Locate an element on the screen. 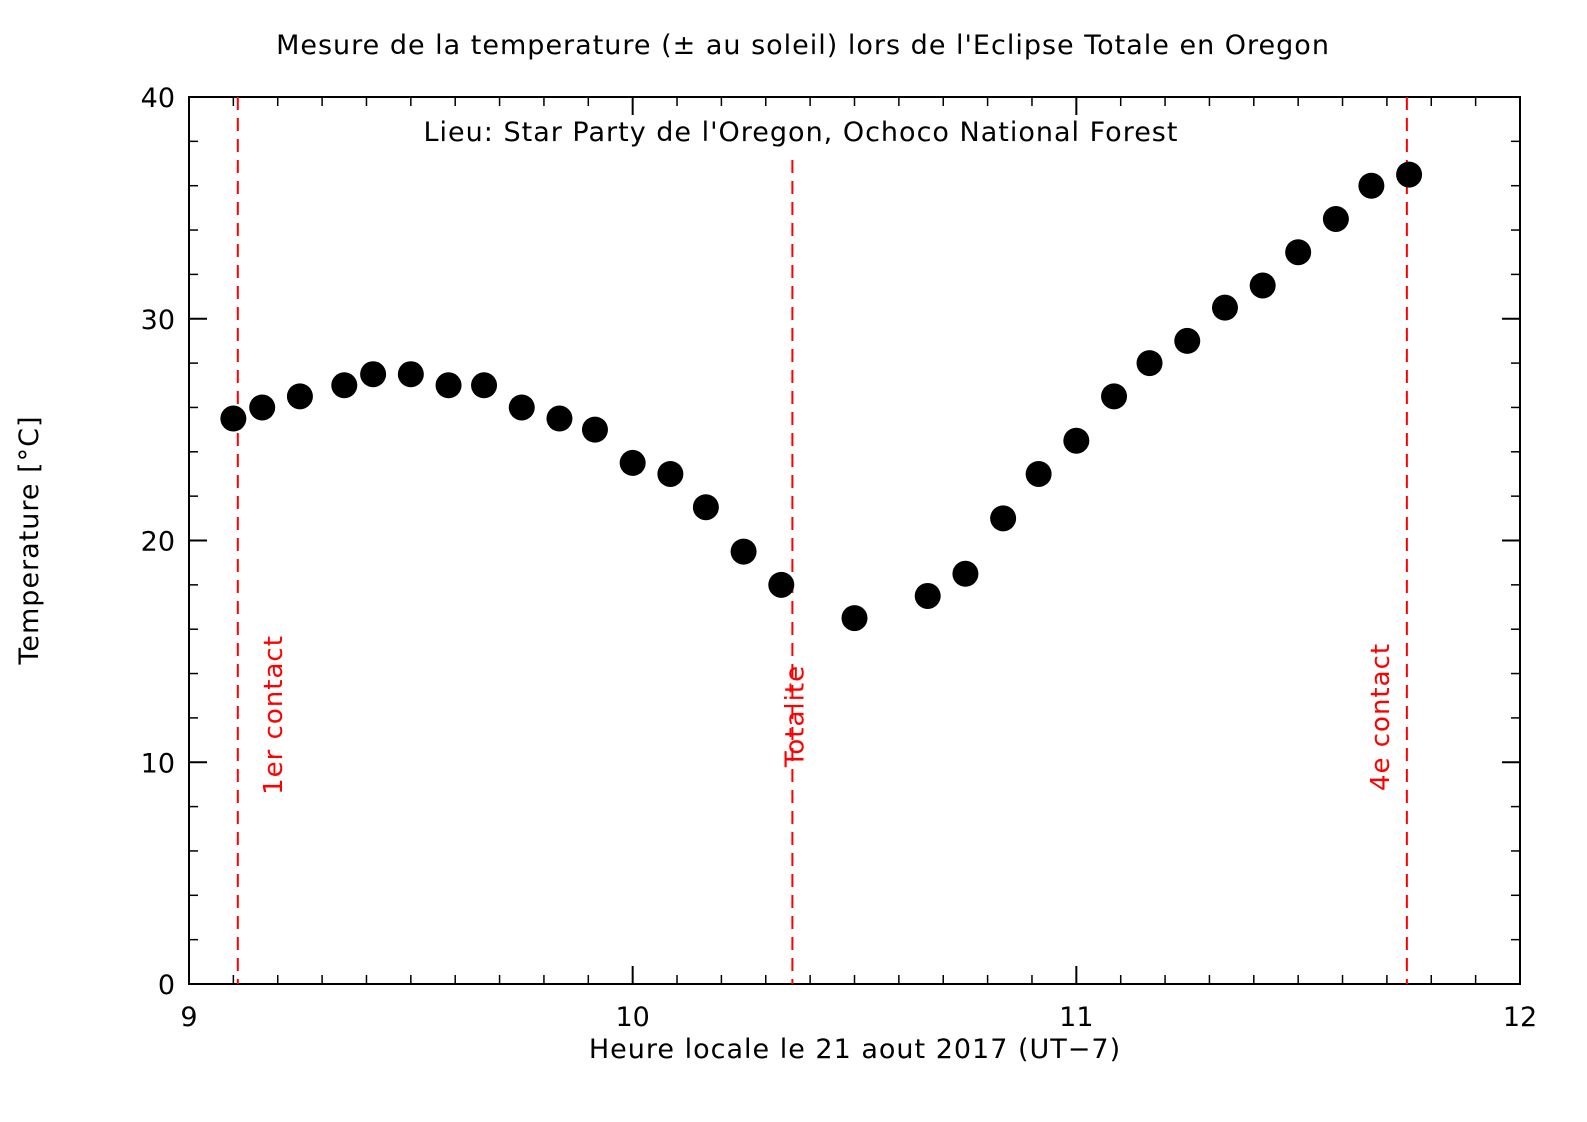 The image size is (1587, 1122). x-tick-label: 10 is located at coordinates (632, 1017).